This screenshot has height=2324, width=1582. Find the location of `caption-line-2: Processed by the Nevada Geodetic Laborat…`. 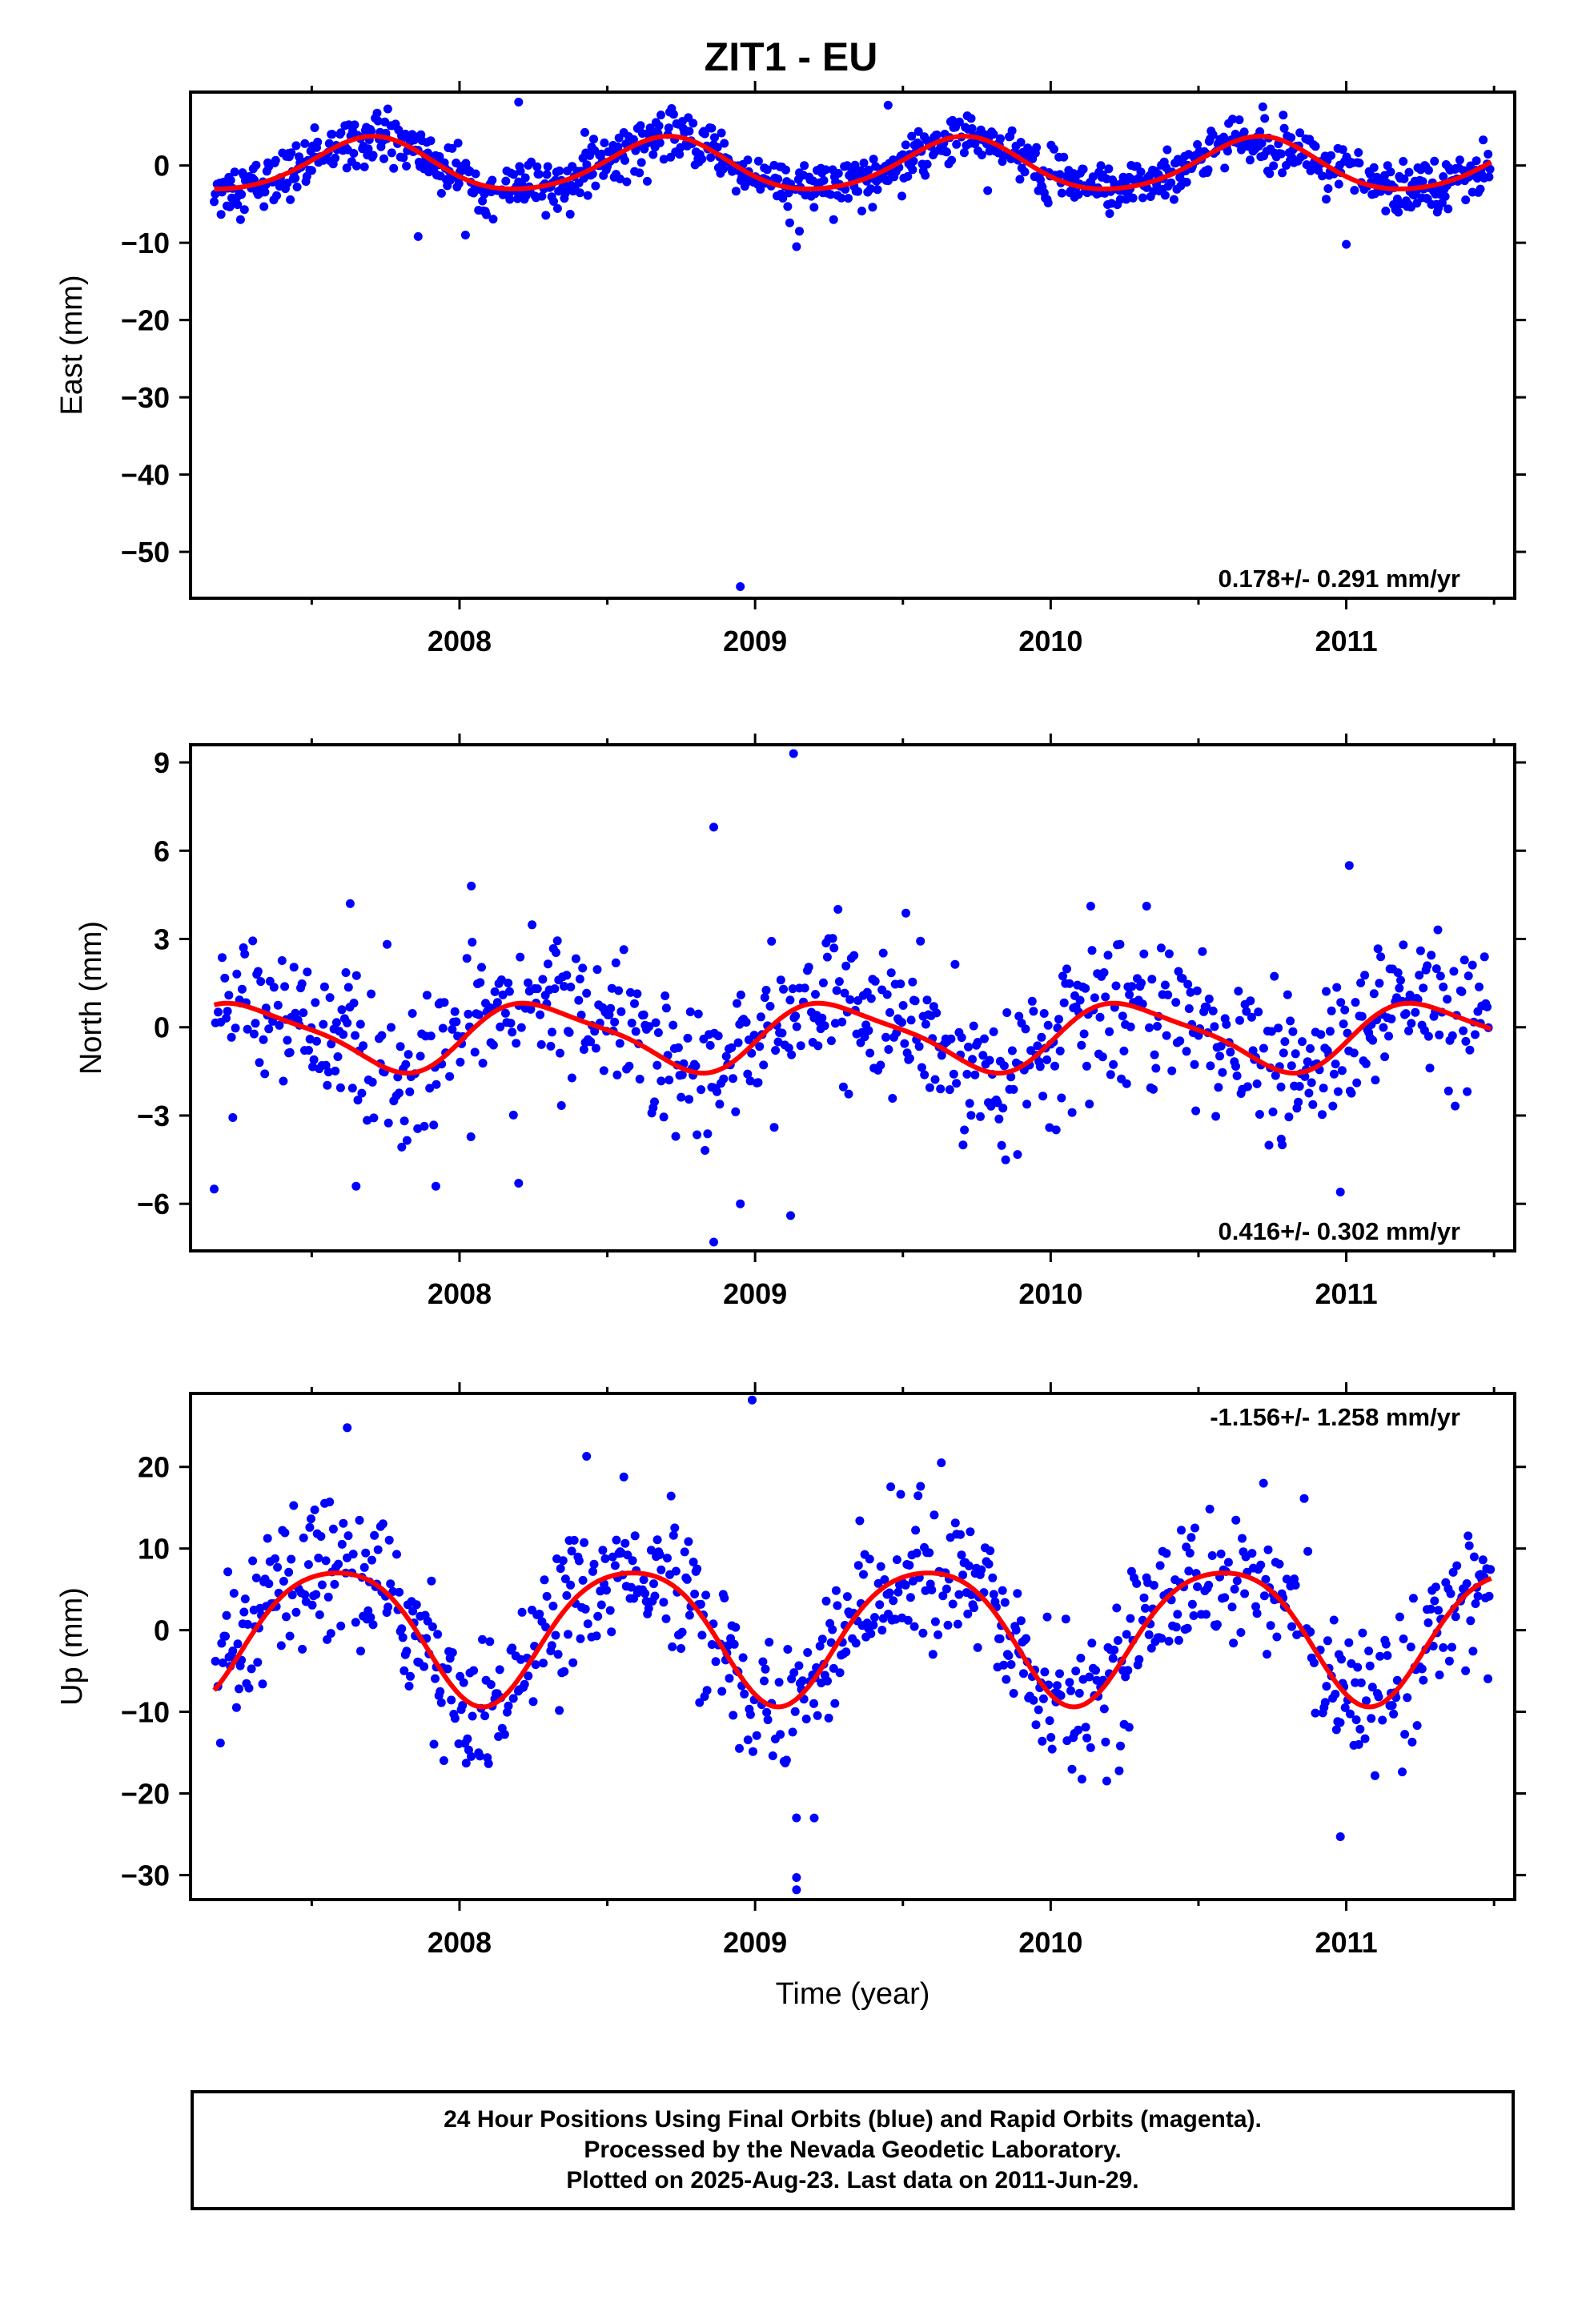

caption-line-2: Processed by the Nevada Geodetic Laborat… is located at coordinates (853, 2150).